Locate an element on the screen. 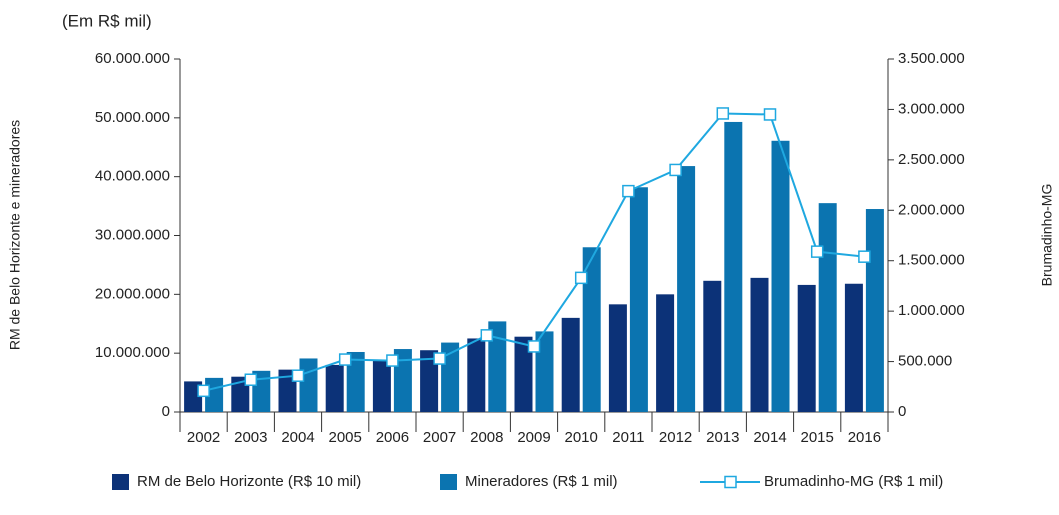  x-tick-label: 2014 is located at coordinates (769, 437).